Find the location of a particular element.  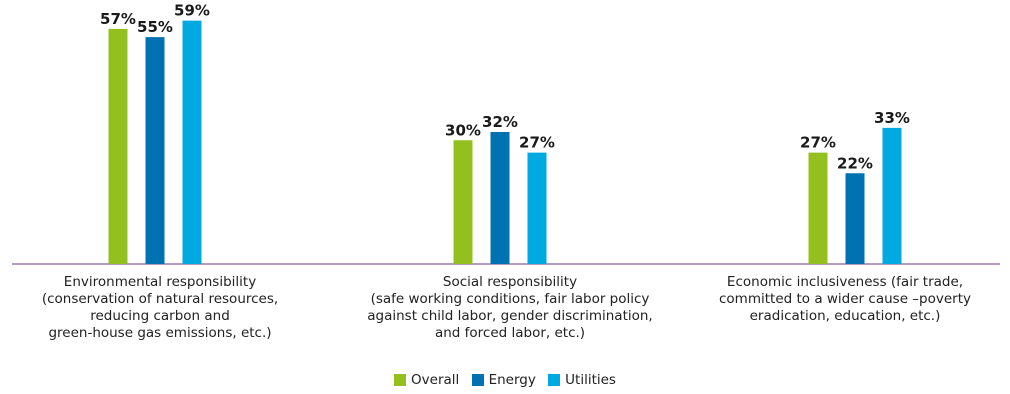

data-label-energy-2: 22% is located at coordinates (855, 163).